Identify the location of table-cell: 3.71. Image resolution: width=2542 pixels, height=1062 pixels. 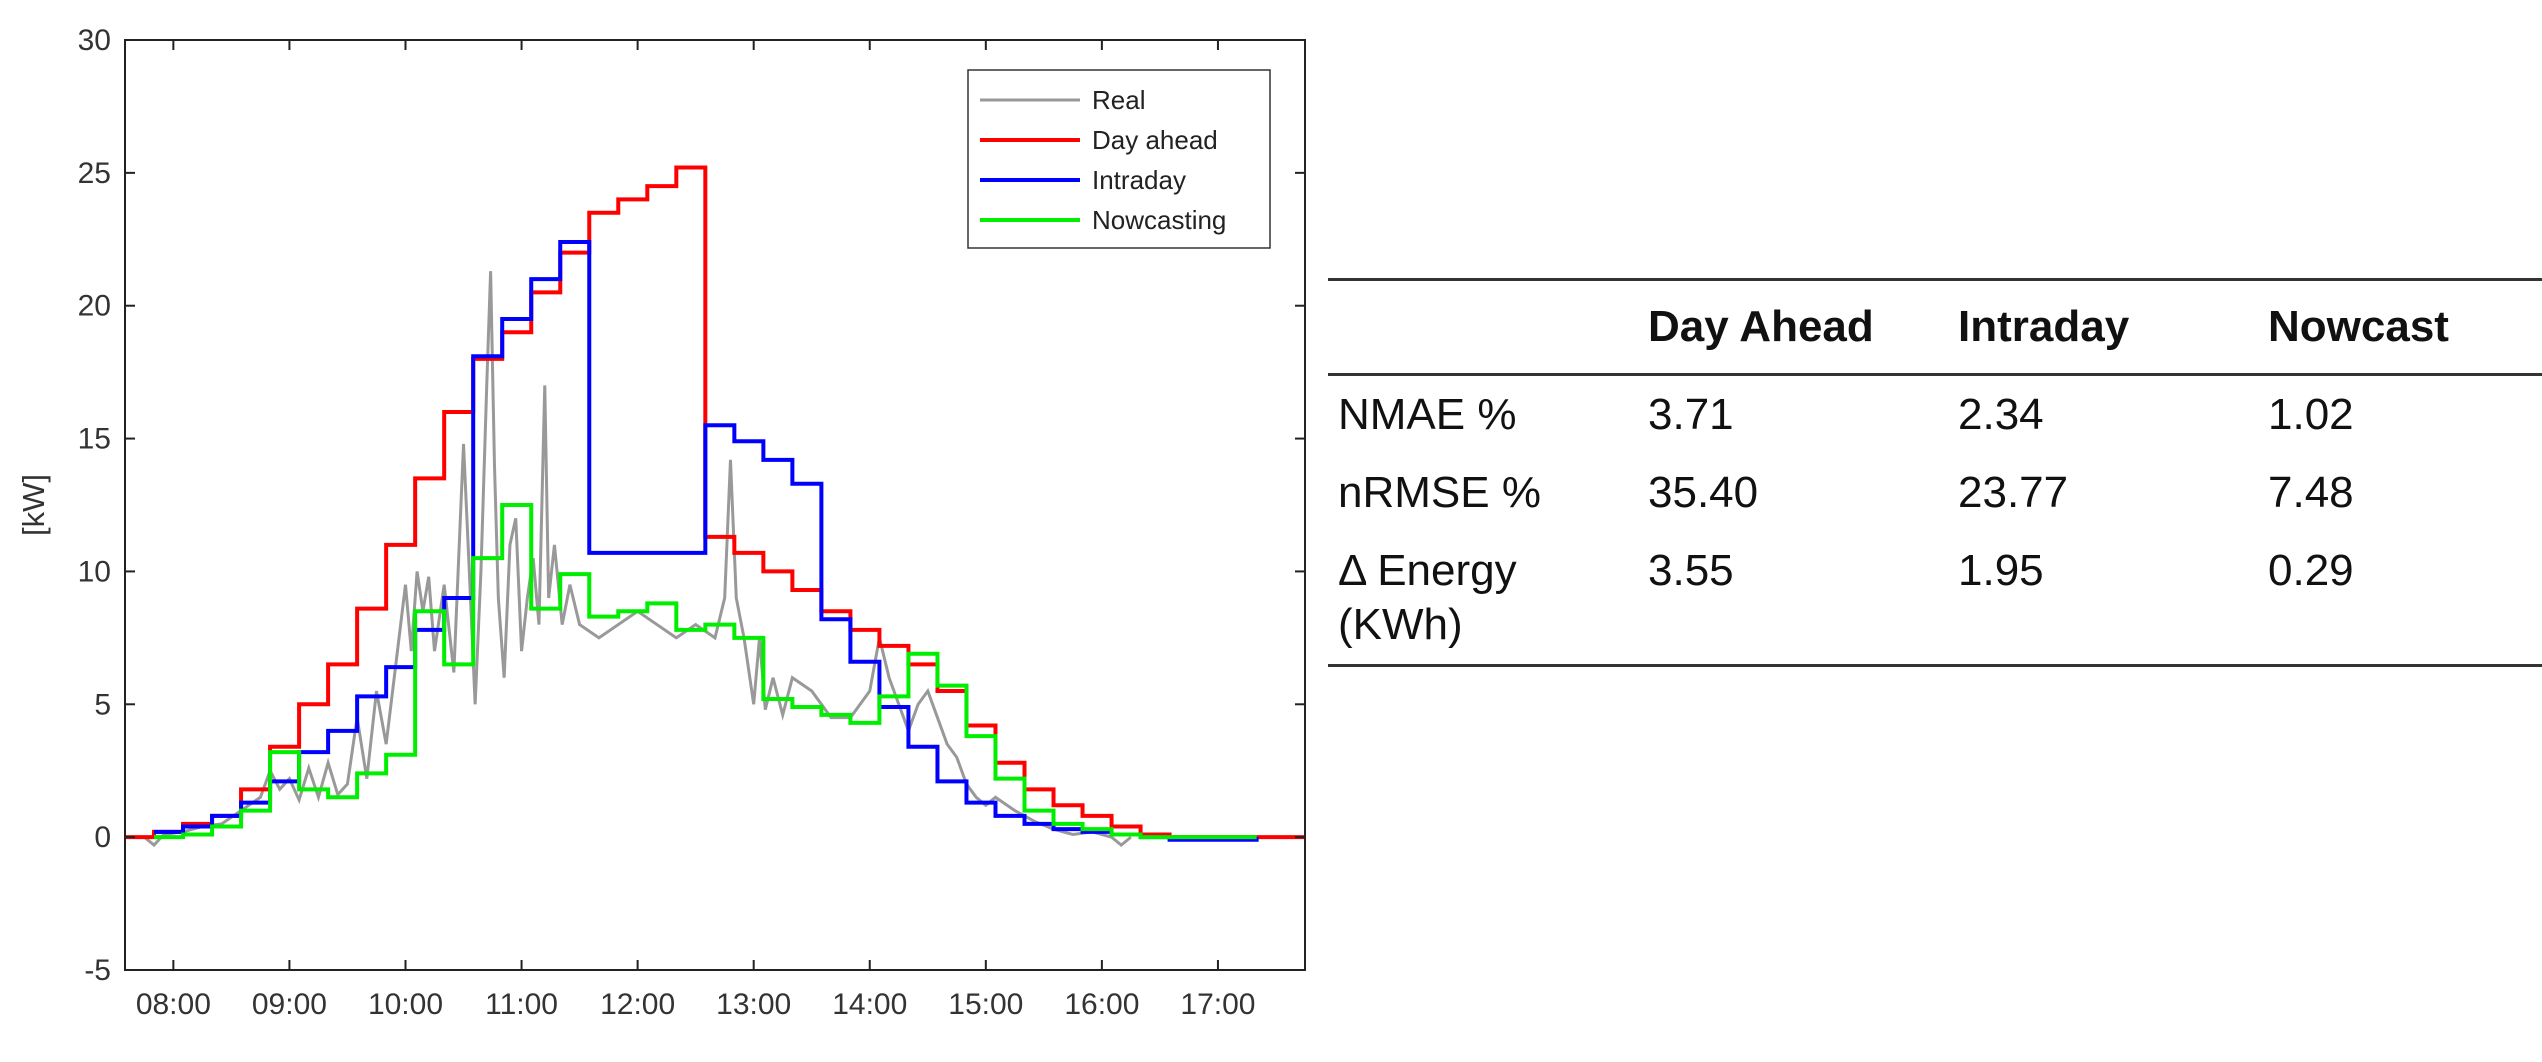
(1691, 414).